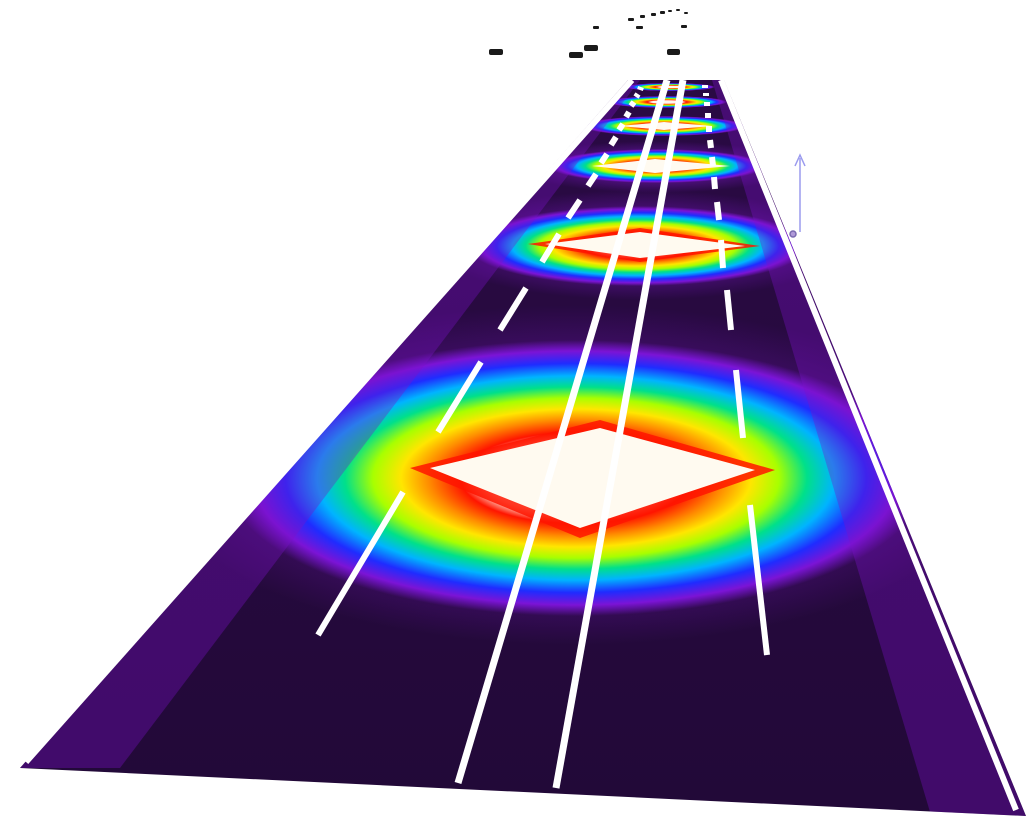  What do you see at coordinates (797, 195) in the screenshot?
I see `ego-axis-arrow` at bounding box center [797, 195].